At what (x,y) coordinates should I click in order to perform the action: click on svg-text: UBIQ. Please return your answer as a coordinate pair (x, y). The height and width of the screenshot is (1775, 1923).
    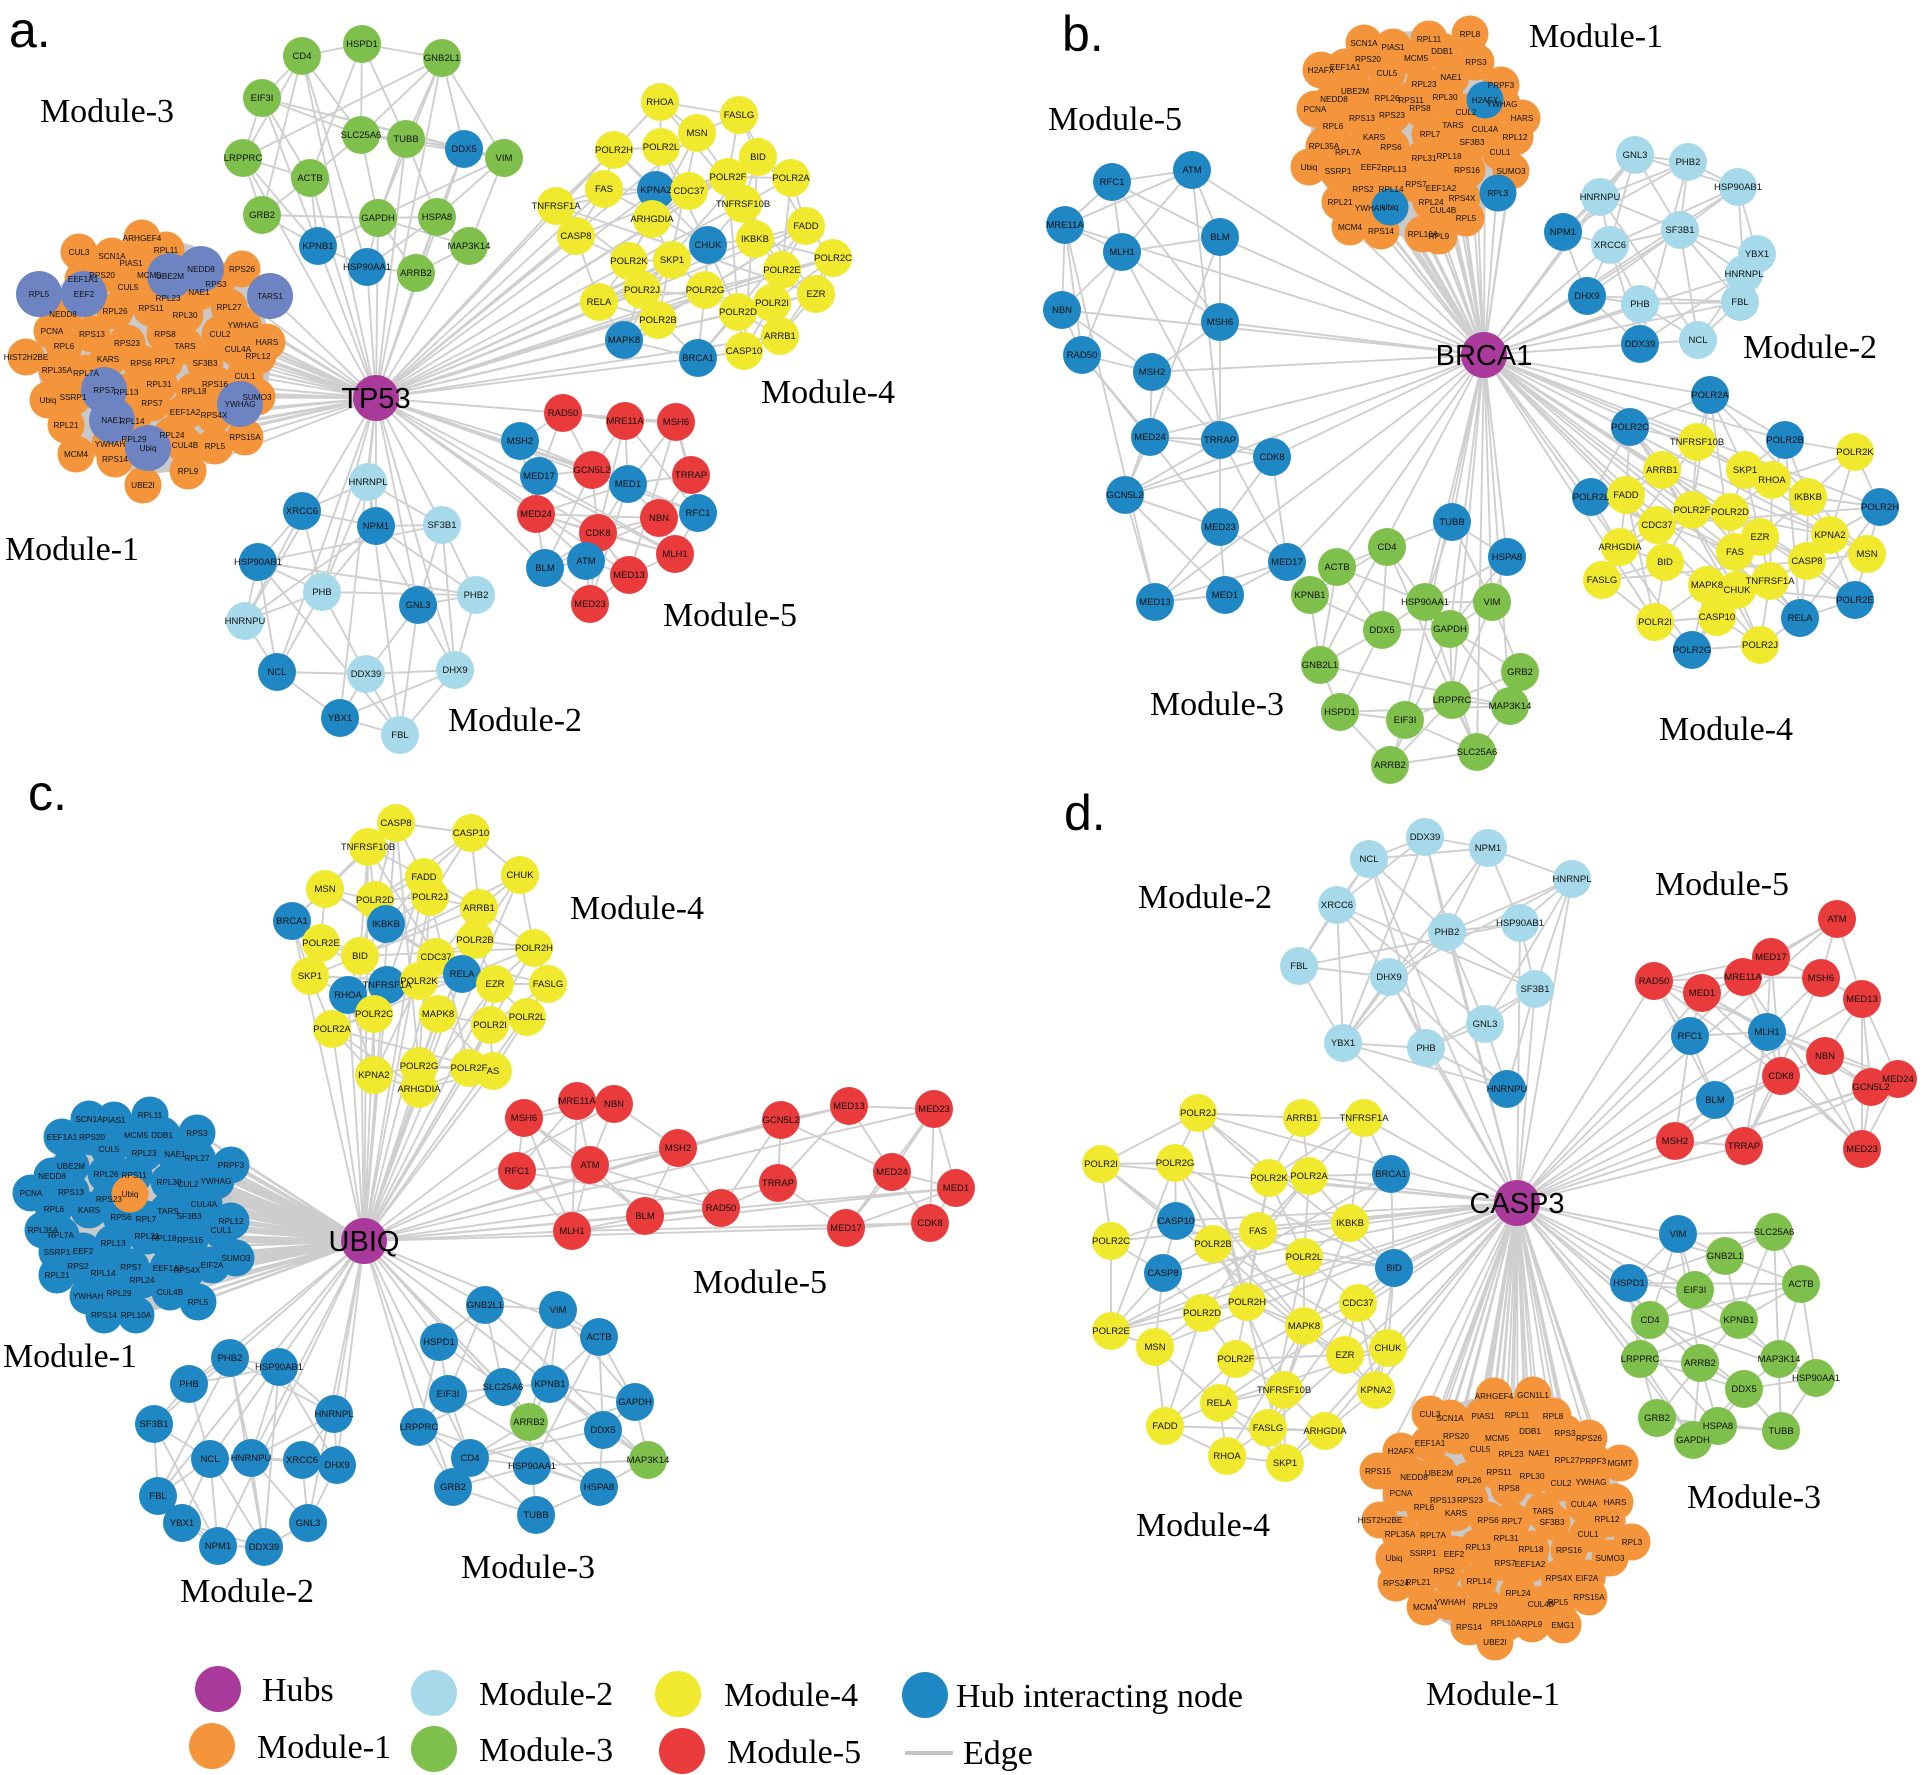
    Looking at the image, I should click on (364, 1242).